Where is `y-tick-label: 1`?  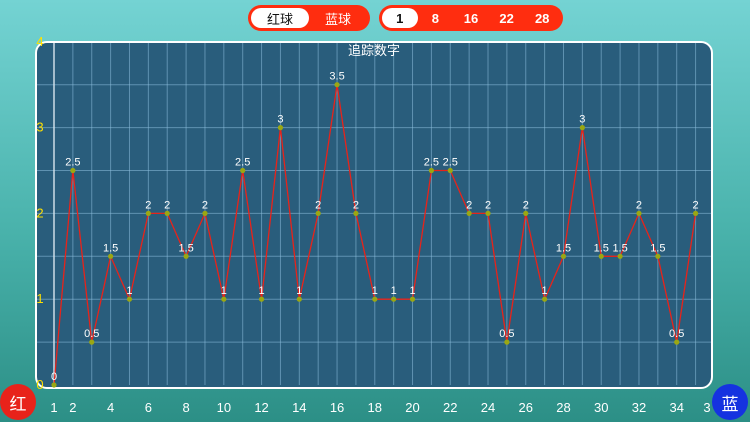 y-tick-label: 1 is located at coordinates (39, 298).